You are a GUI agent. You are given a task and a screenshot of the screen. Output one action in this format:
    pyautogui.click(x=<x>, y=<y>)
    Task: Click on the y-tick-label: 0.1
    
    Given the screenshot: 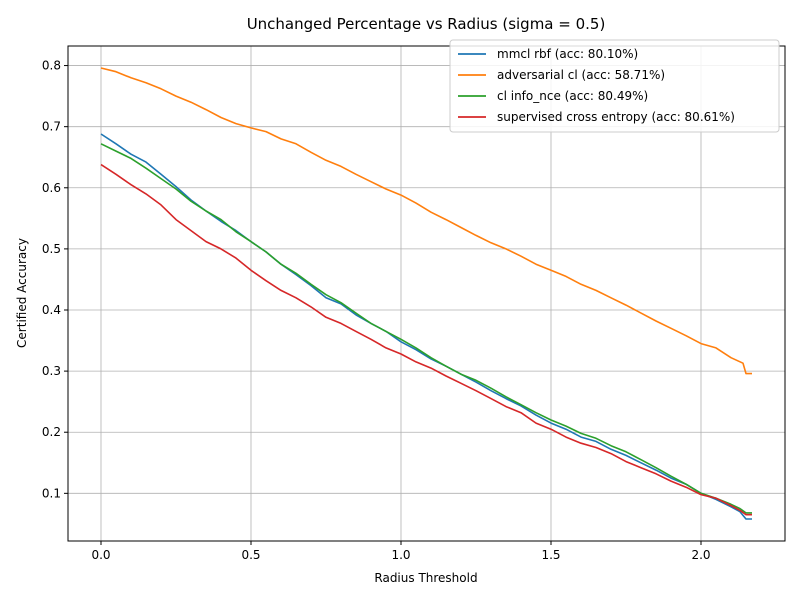 What is the action you would take?
    pyautogui.click(x=51, y=493)
    